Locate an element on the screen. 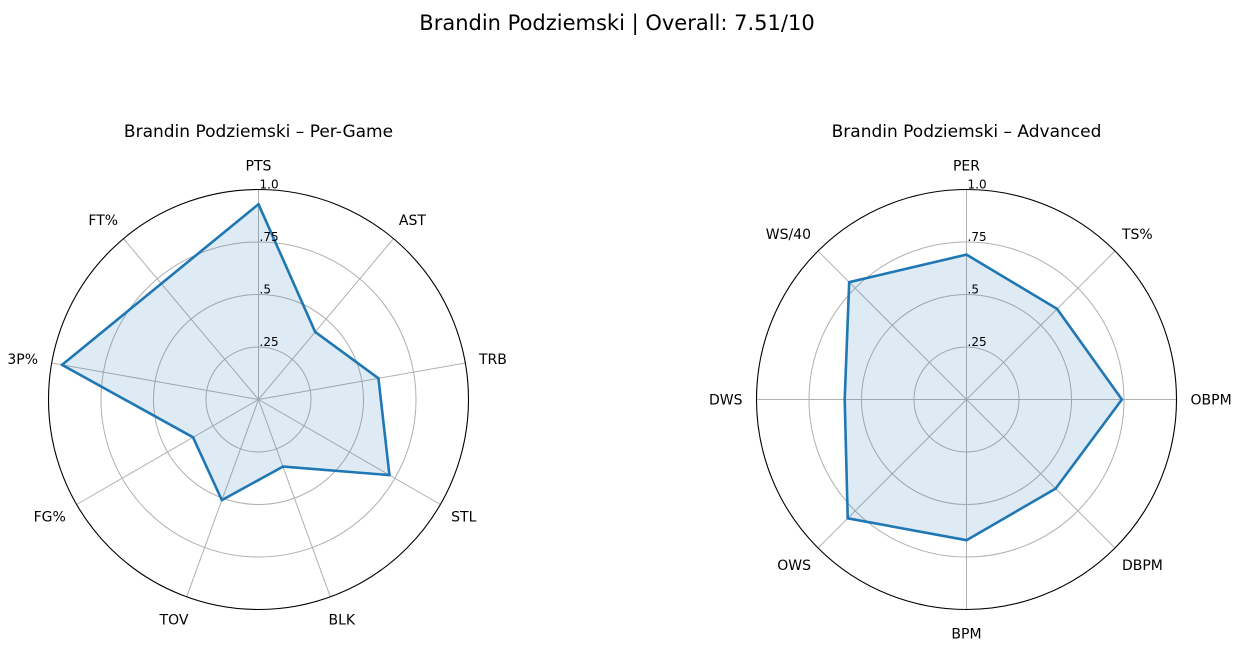  chart-title: Brandin Podziemski – Per-Game is located at coordinates (258, 132).